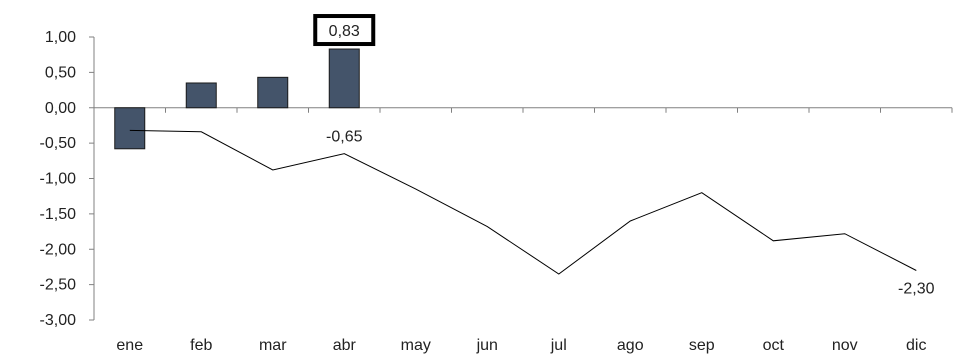 The width and height of the screenshot is (953, 355). Describe the element at coordinates (60, 37) in the screenshot. I see `y-tick-label: 1,00` at that location.